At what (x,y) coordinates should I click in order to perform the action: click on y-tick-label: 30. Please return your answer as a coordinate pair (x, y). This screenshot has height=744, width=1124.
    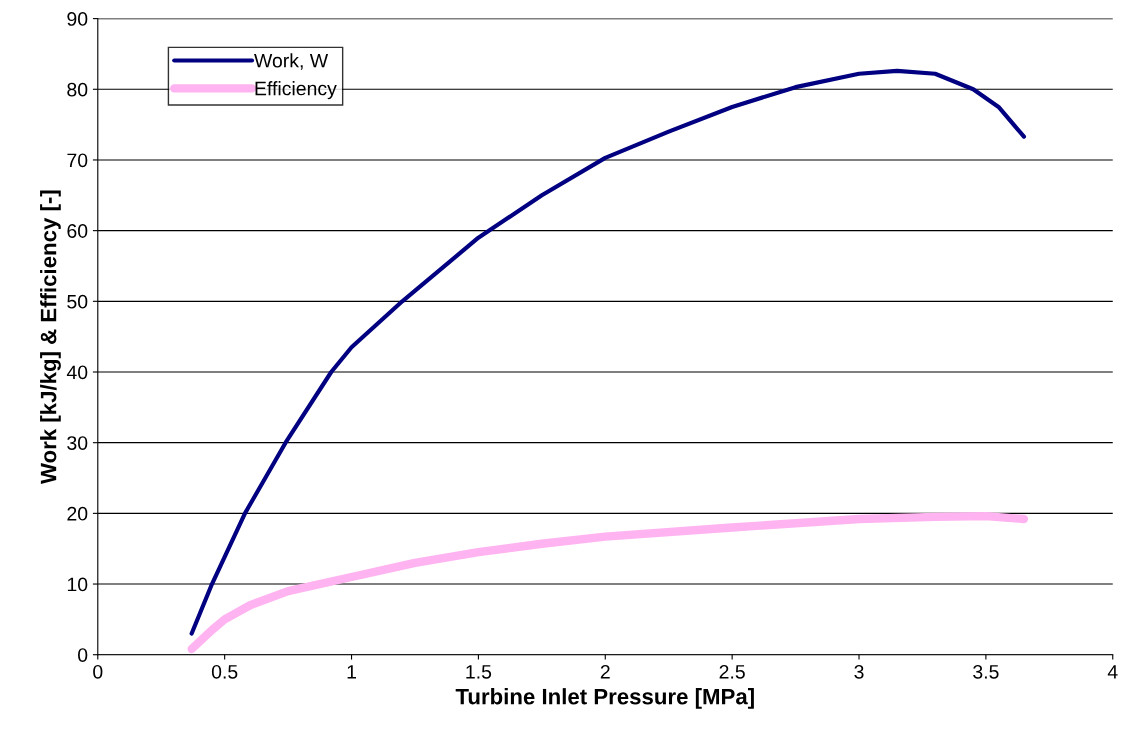
    Looking at the image, I should click on (77, 443).